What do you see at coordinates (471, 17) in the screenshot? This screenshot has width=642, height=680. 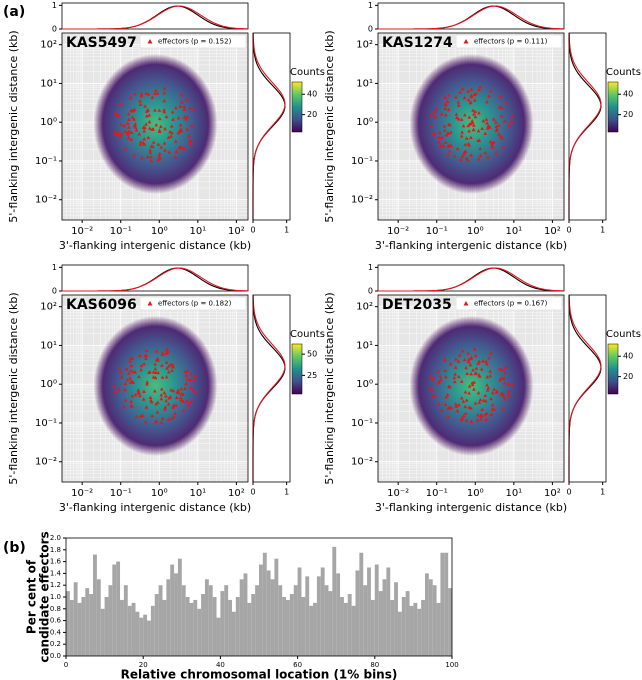 I see `marginal-curve` at bounding box center [471, 17].